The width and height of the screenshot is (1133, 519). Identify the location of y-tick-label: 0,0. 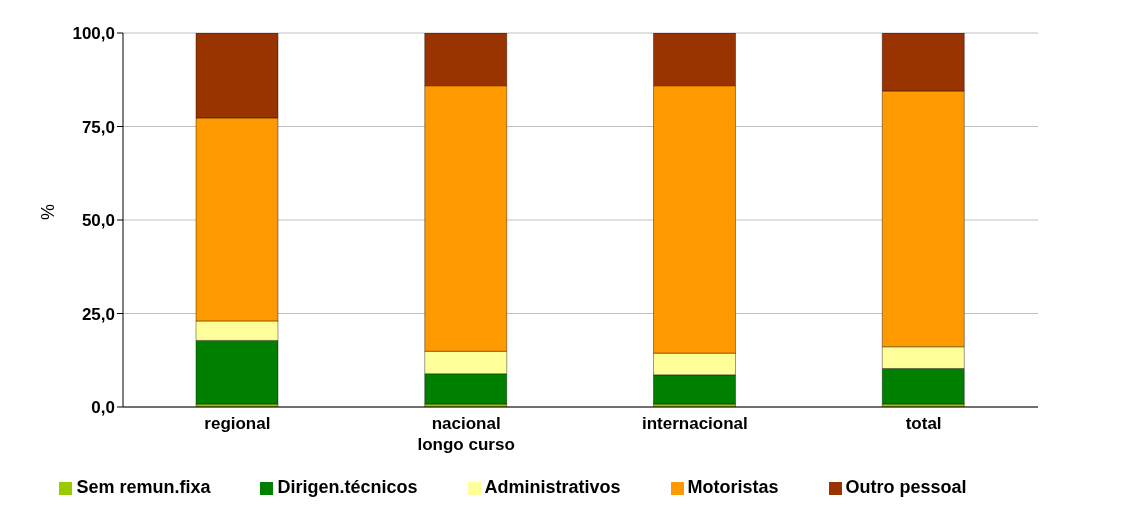
(103, 408).